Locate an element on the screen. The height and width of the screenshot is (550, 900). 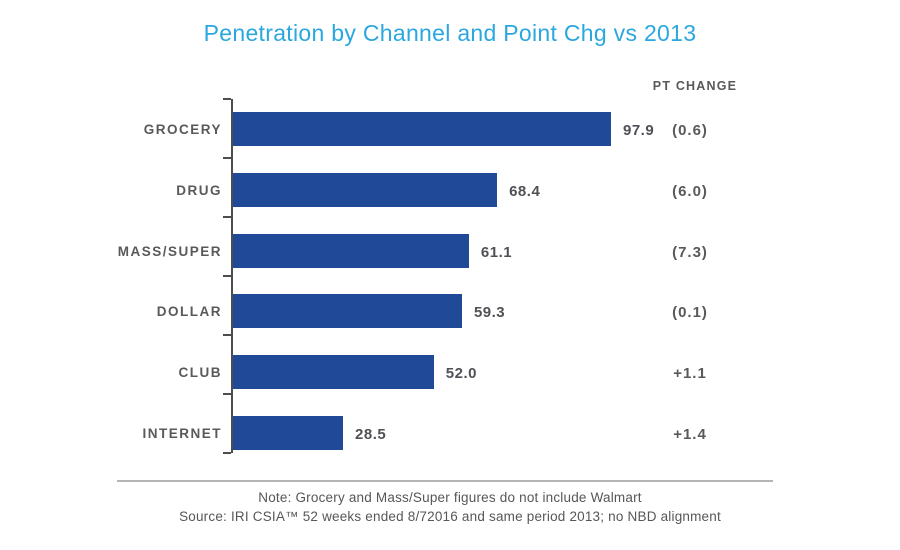
category-label-internet: INTERNET is located at coordinates (182, 433).